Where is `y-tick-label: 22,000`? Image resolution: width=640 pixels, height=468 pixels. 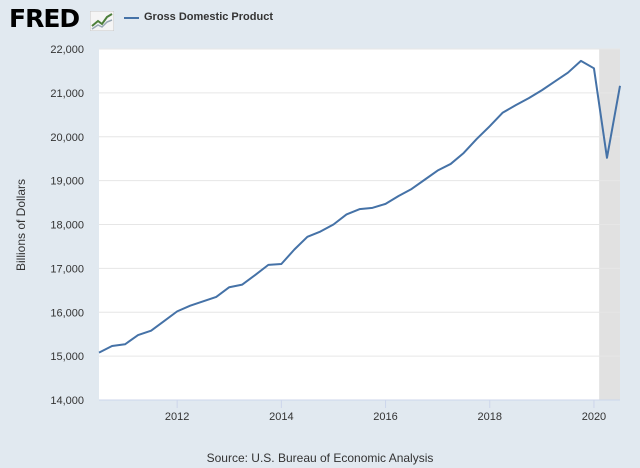 y-tick-label: 22,000 is located at coordinates (67, 50).